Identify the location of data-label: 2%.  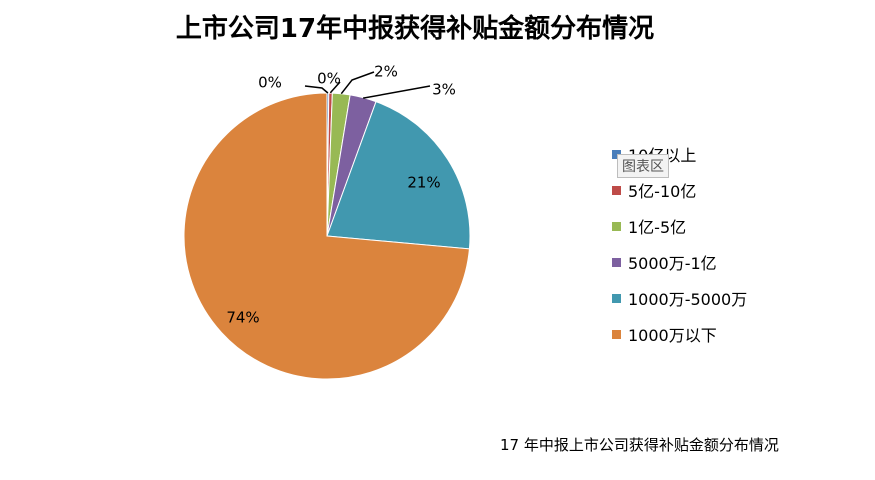
(386, 72).